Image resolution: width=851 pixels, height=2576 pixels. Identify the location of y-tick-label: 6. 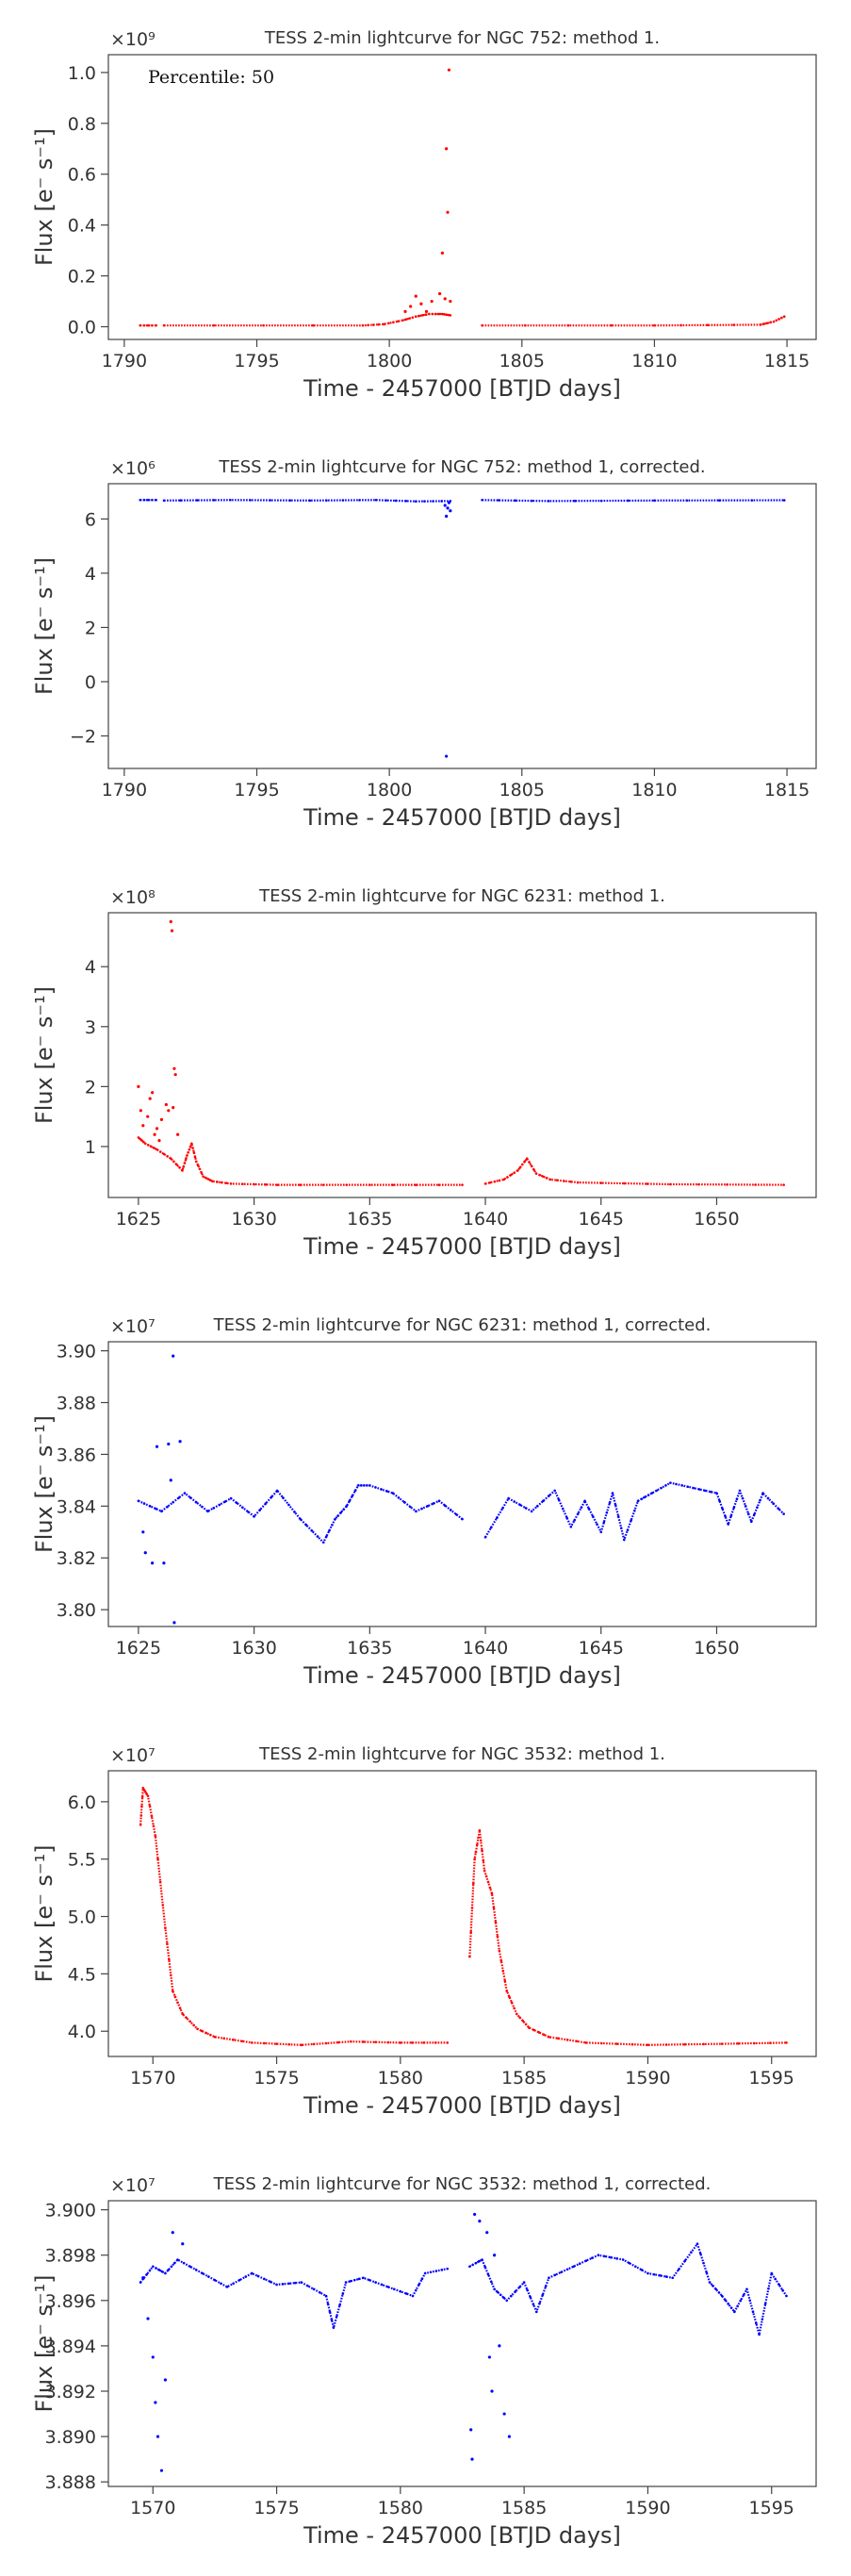
(91, 519).